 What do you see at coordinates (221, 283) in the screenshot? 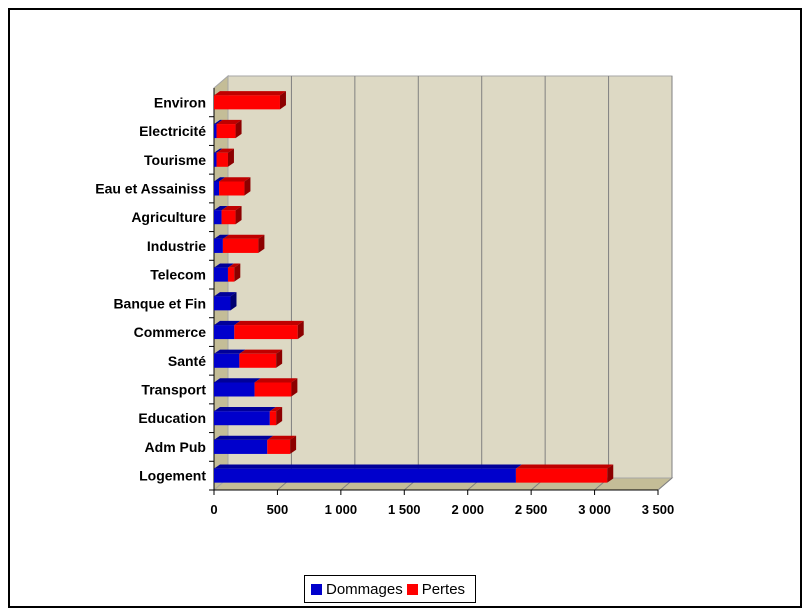
I see `plot-side-wall` at bounding box center [221, 283].